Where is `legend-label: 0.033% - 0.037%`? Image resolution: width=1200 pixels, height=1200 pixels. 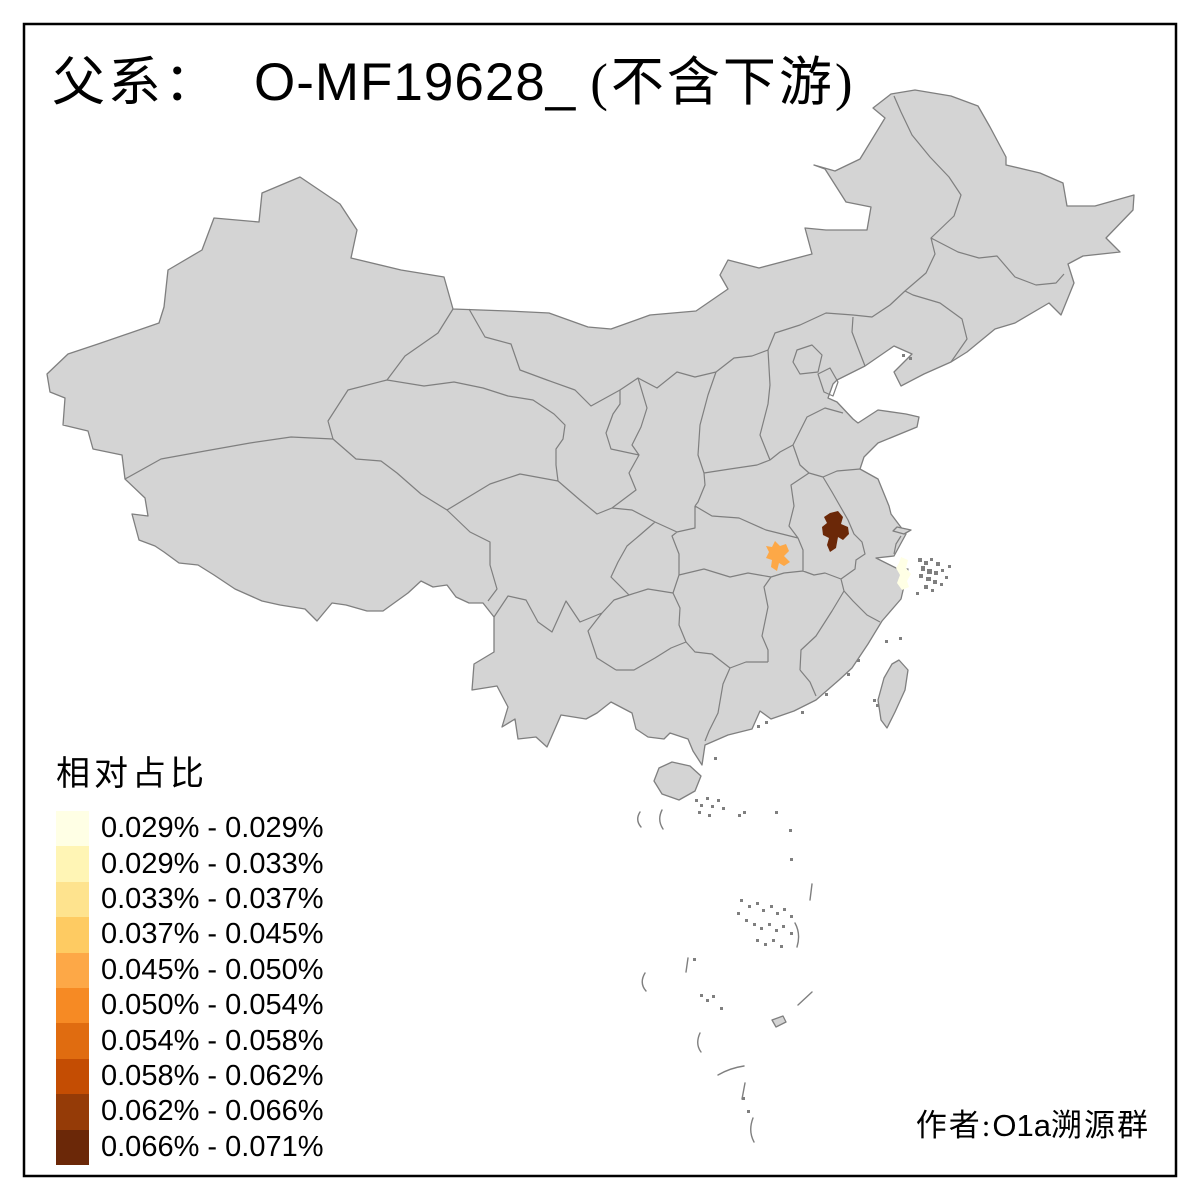 legend-label: 0.033% - 0.037% is located at coordinates (212, 898).